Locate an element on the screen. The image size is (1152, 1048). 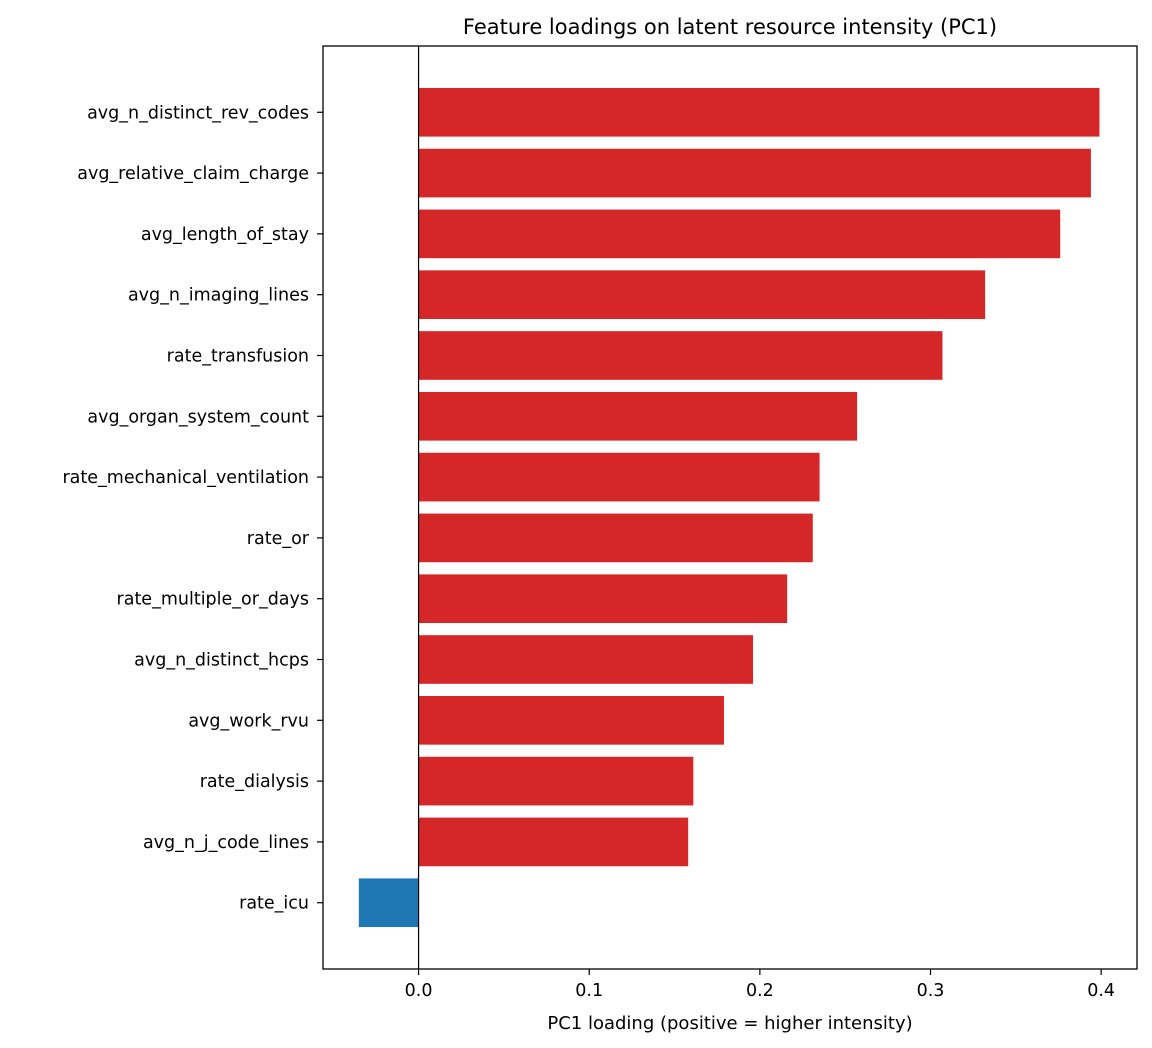
bar-avg_length_of_stay is located at coordinates (739, 234).